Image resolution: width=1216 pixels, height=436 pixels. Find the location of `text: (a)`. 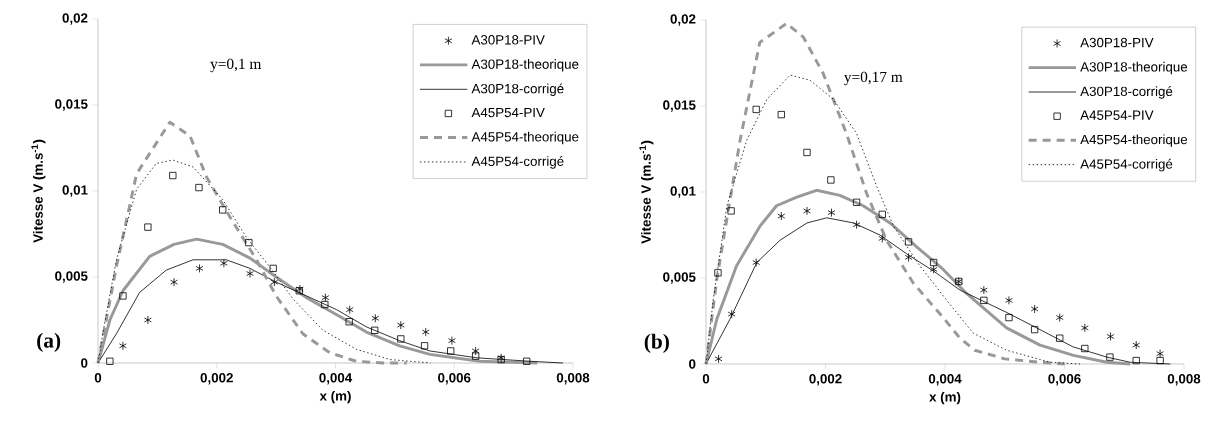

text: (a) is located at coordinates (49, 342).